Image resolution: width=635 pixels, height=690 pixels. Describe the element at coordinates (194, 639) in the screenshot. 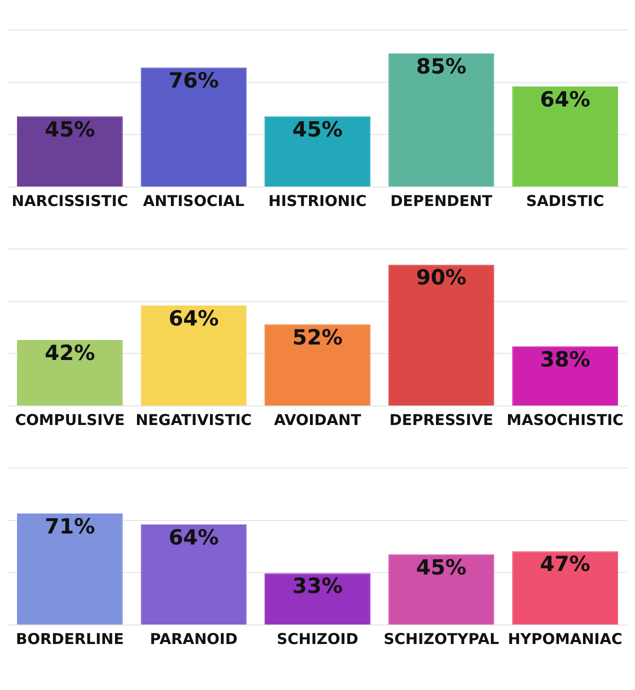

I see `x-tick-label: PARANOID` at that location.